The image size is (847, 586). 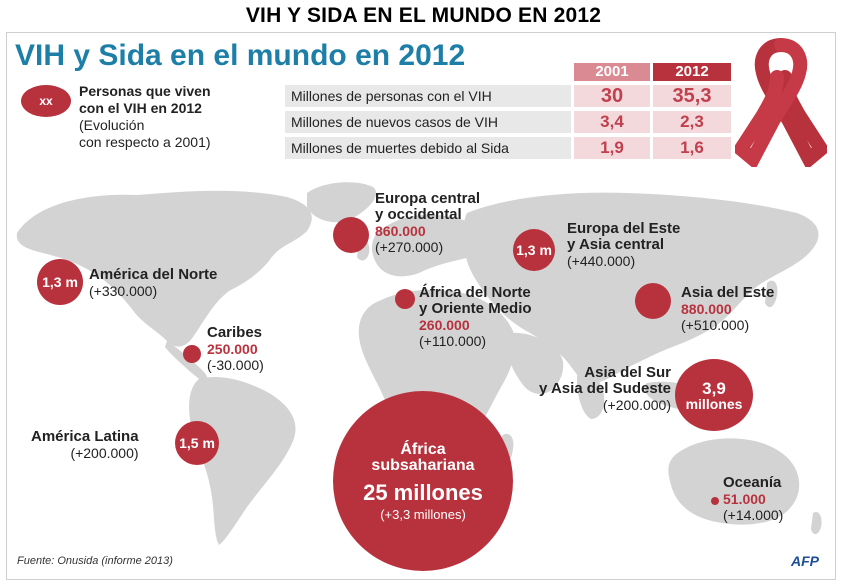 What do you see at coordinates (428, 198) in the screenshot?
I see `region-name: Europa central` at bounding box center [428, 198].